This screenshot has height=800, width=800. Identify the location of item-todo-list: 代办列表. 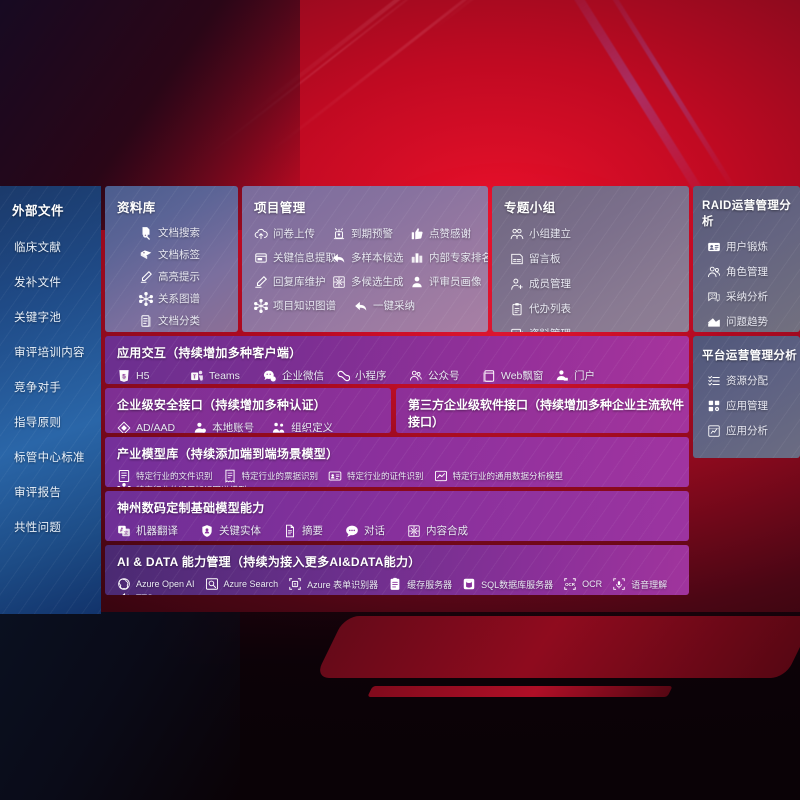
(550, 308).